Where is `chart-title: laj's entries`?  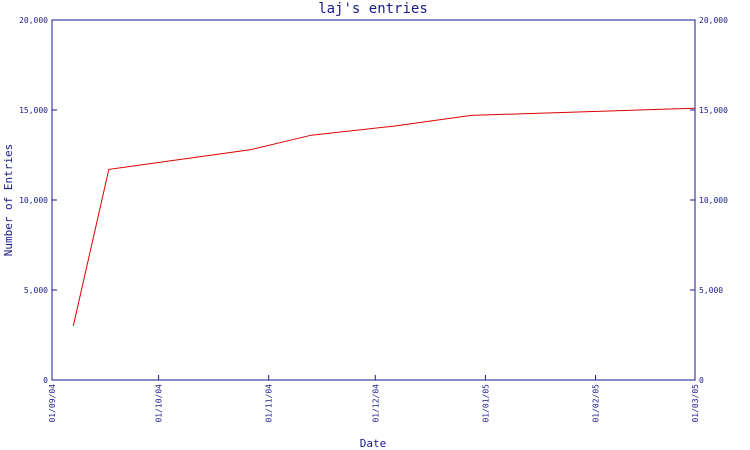 chart-title: laj's entries is located at coordinates (373, 9).